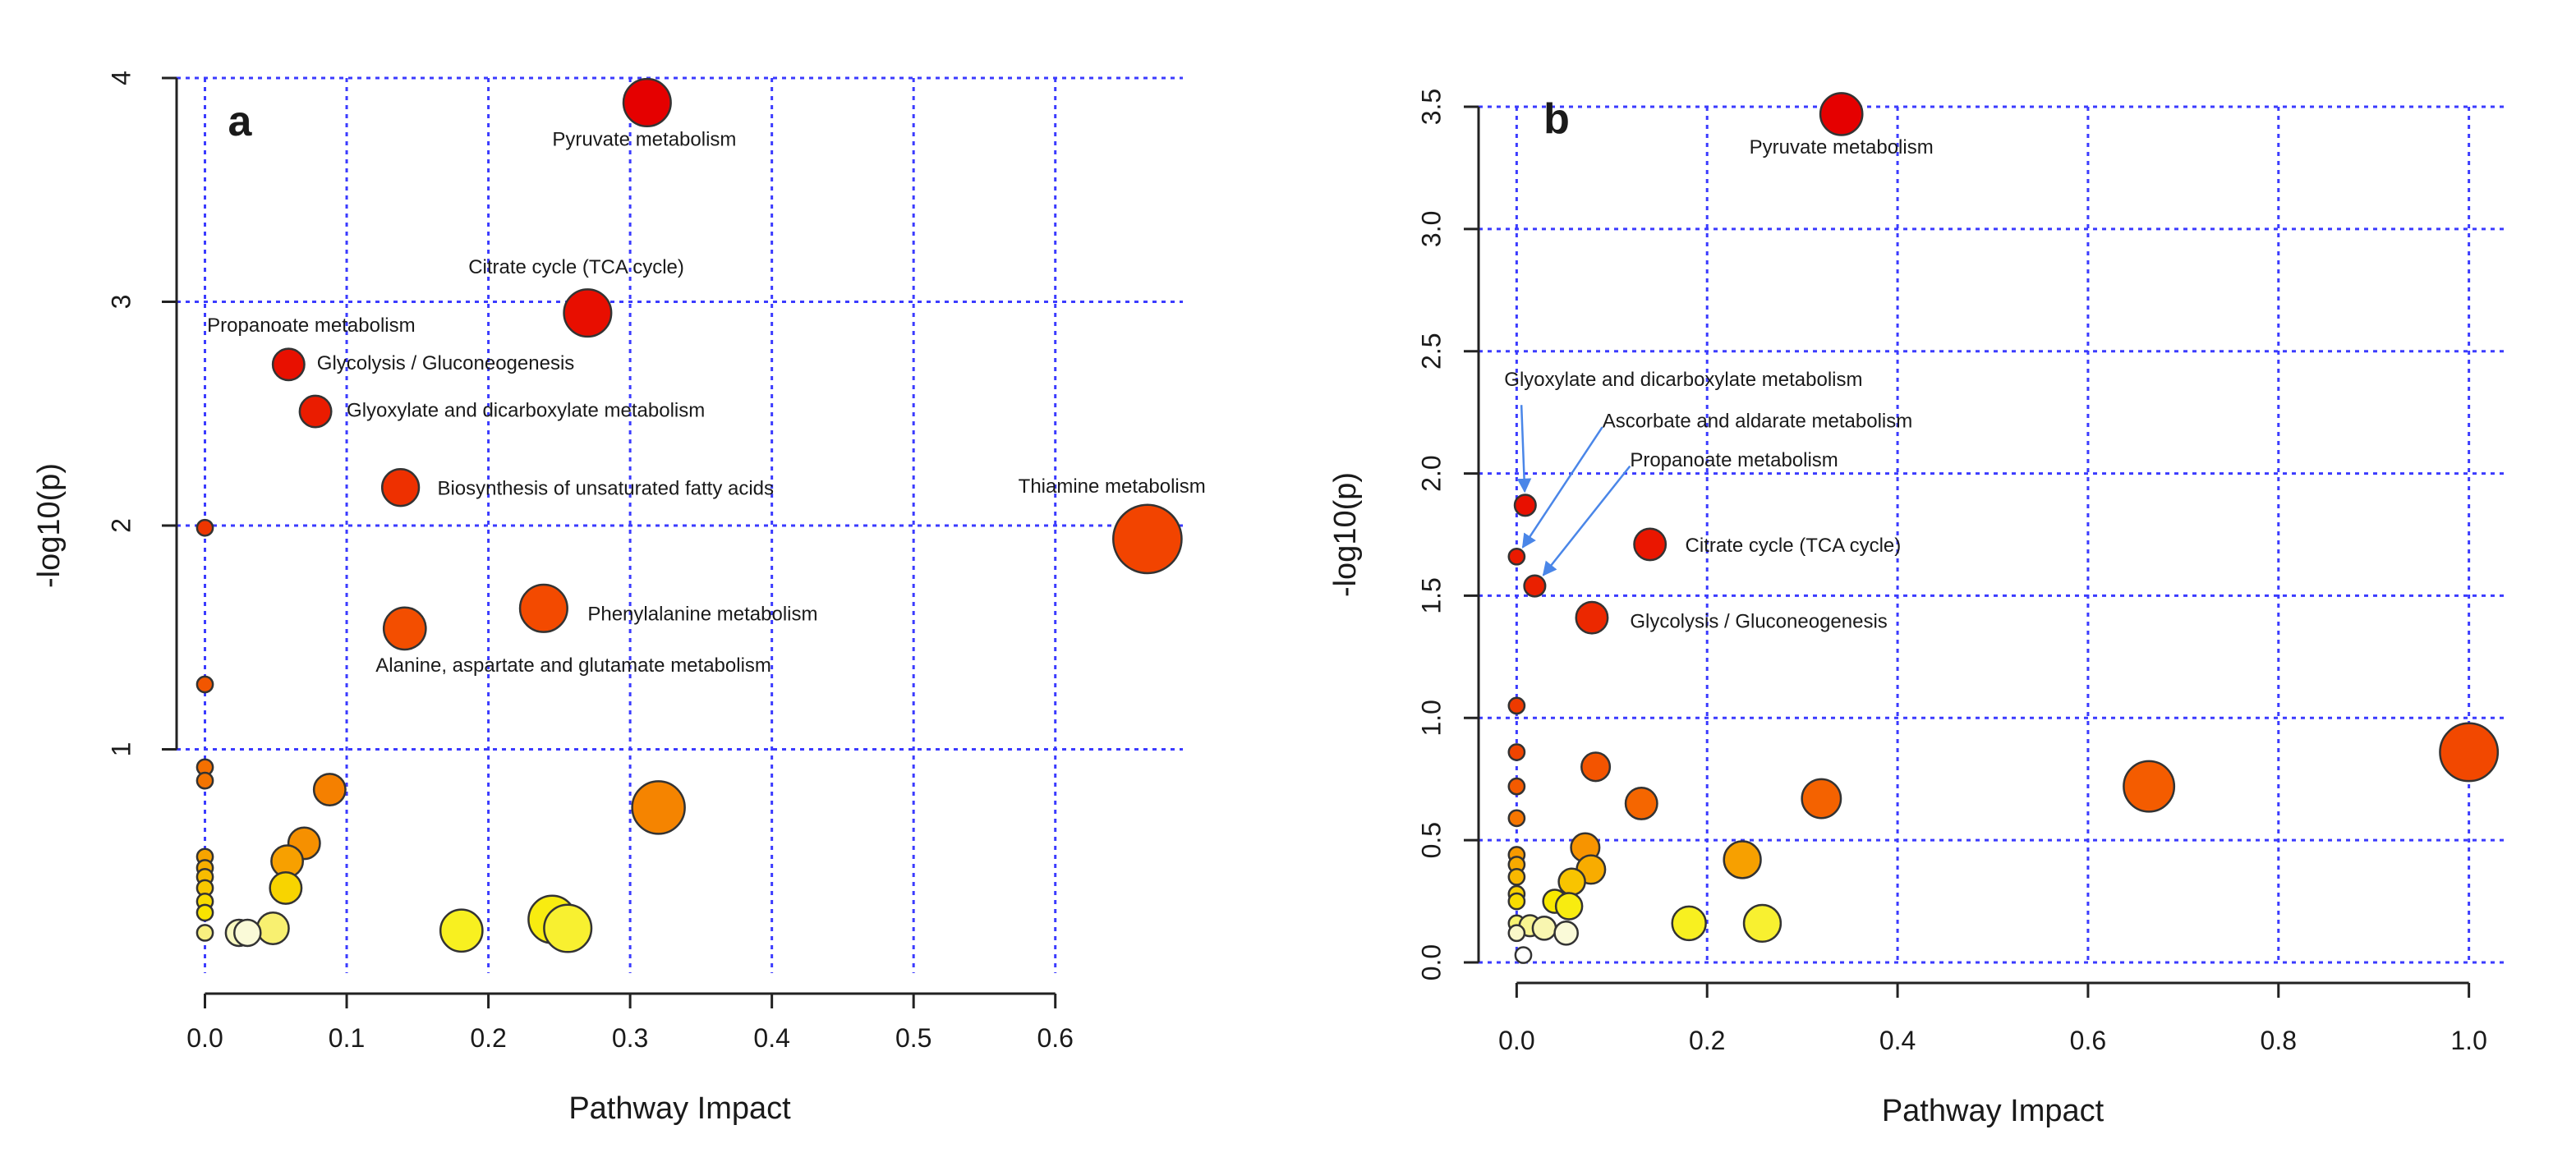 The height and width of the screenshot is (1171, 2576). Describe the element at coordinates (2279, 1040) in the screenshot. I see `x-tick-label: 0.8` at that location.